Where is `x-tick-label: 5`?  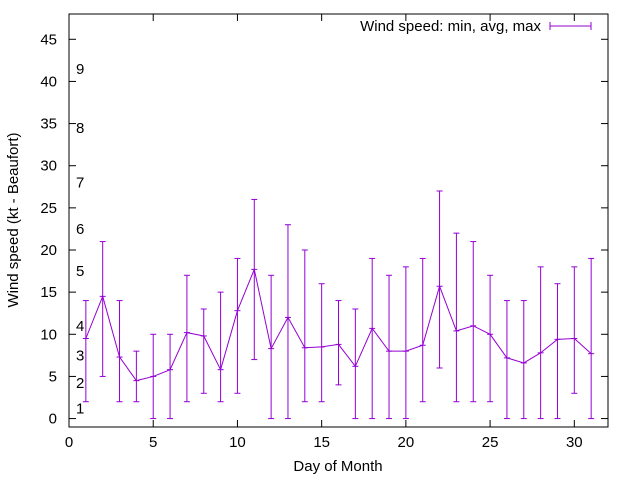 x-tick-label: 5 is located at coordinates (153, 442).